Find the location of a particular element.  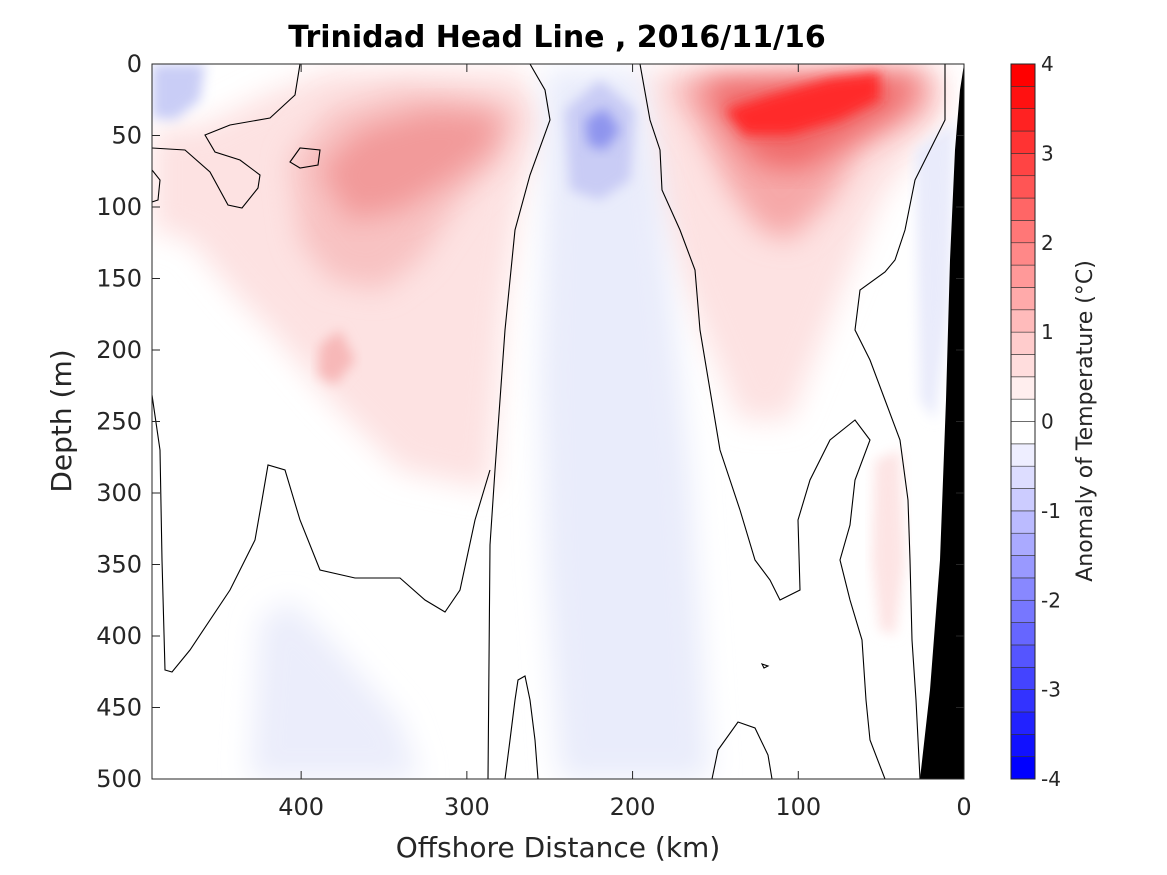

pale-cool-deep-left is located at coordinates (335, 689).